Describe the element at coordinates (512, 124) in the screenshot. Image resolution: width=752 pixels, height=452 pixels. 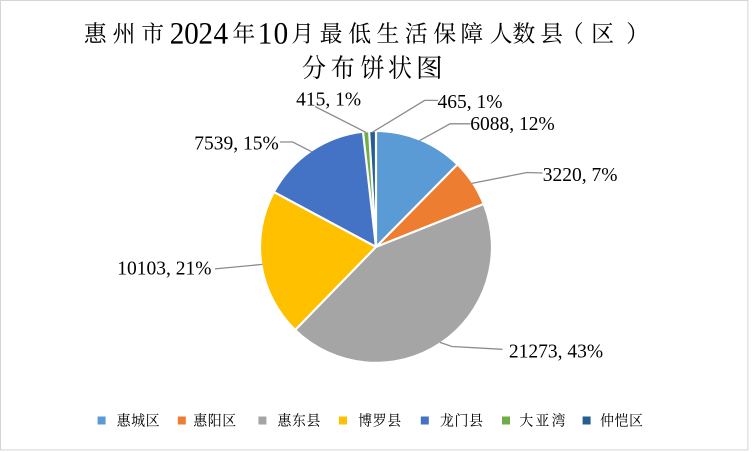
I see `svg-text: 6088, 12%` at that location.